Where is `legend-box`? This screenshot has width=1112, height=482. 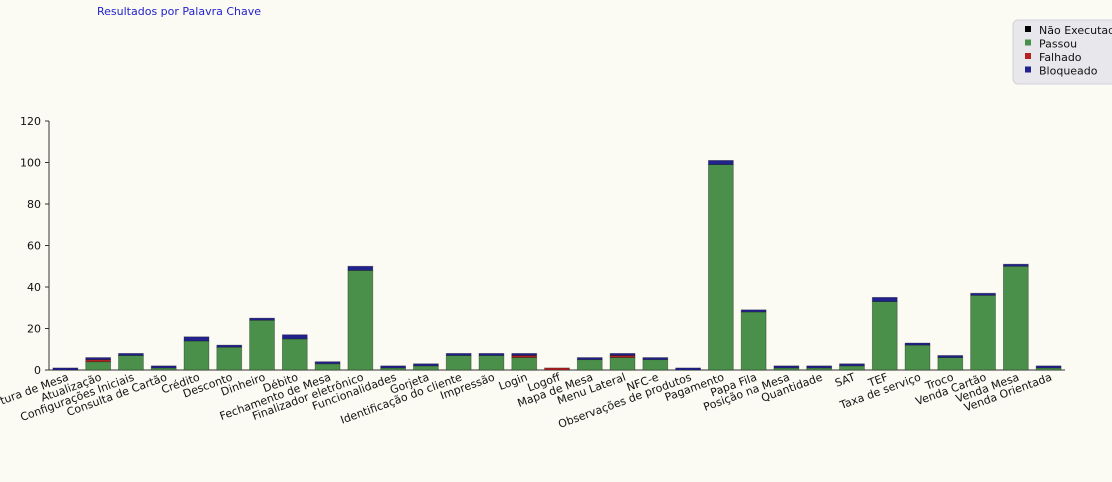
legend-box is located at coordinates (1062, 52).